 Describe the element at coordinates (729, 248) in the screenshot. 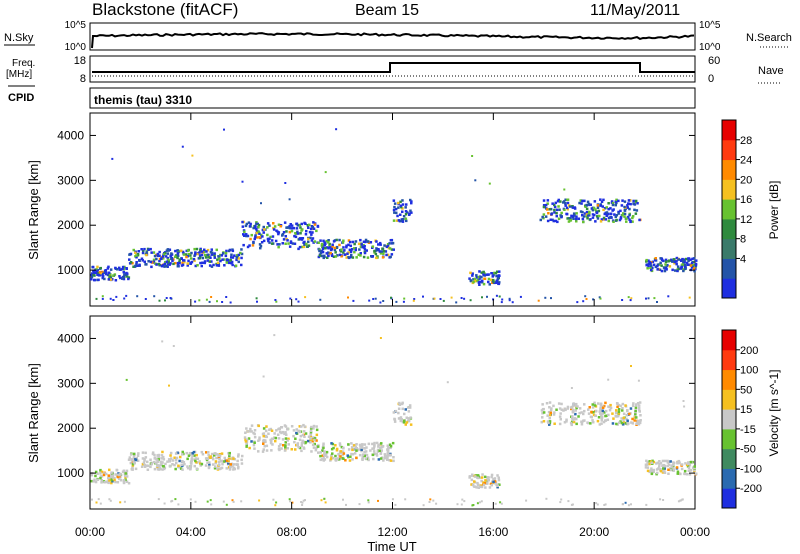

I see `colorbar-segment` at that location.